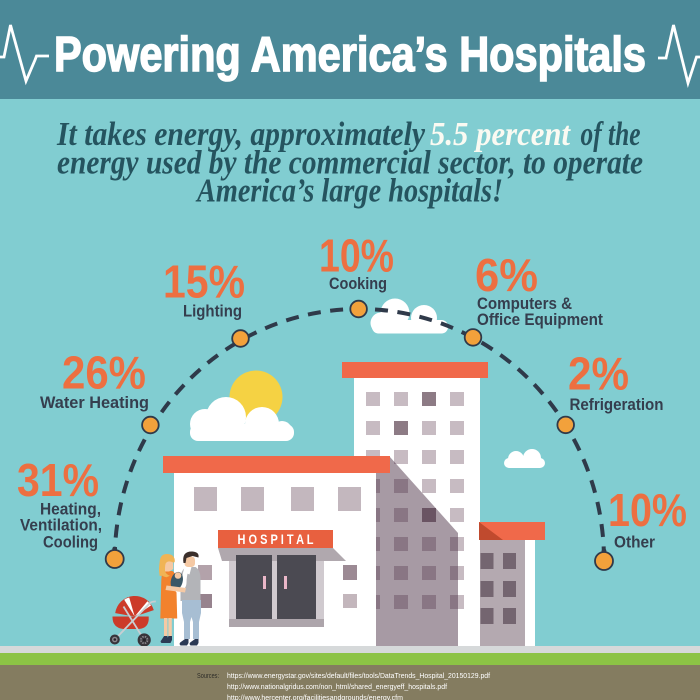 This screenshot has height=700, width=700. I want to click on svg-text: Computers &, so click(524, 303).